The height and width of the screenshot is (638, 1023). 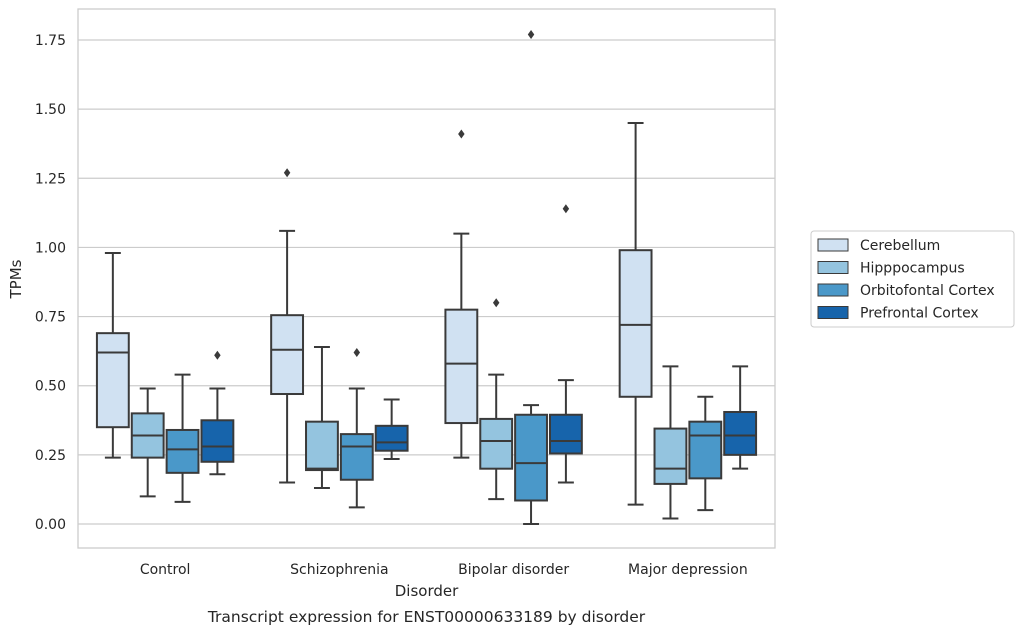 I want to click on y-tick-label: 1.50, so click(x=50, y=110).